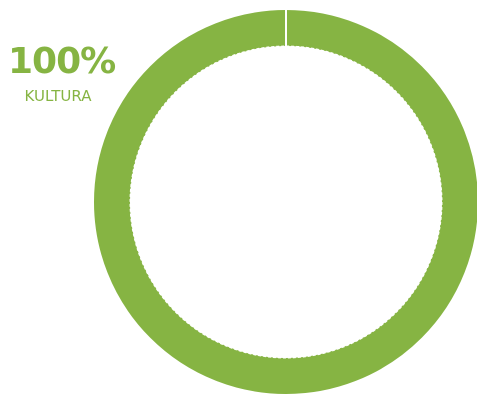  Describe the element at coordinates (62, 61) in the screenshot. I see `legend-value-label: 100%` at that location.